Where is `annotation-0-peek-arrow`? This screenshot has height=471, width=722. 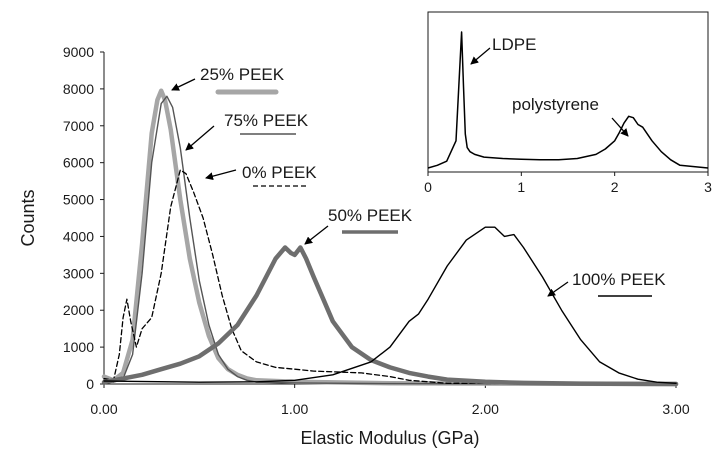
annotation-0-peek-arrow is located at coordinates (221, 175).